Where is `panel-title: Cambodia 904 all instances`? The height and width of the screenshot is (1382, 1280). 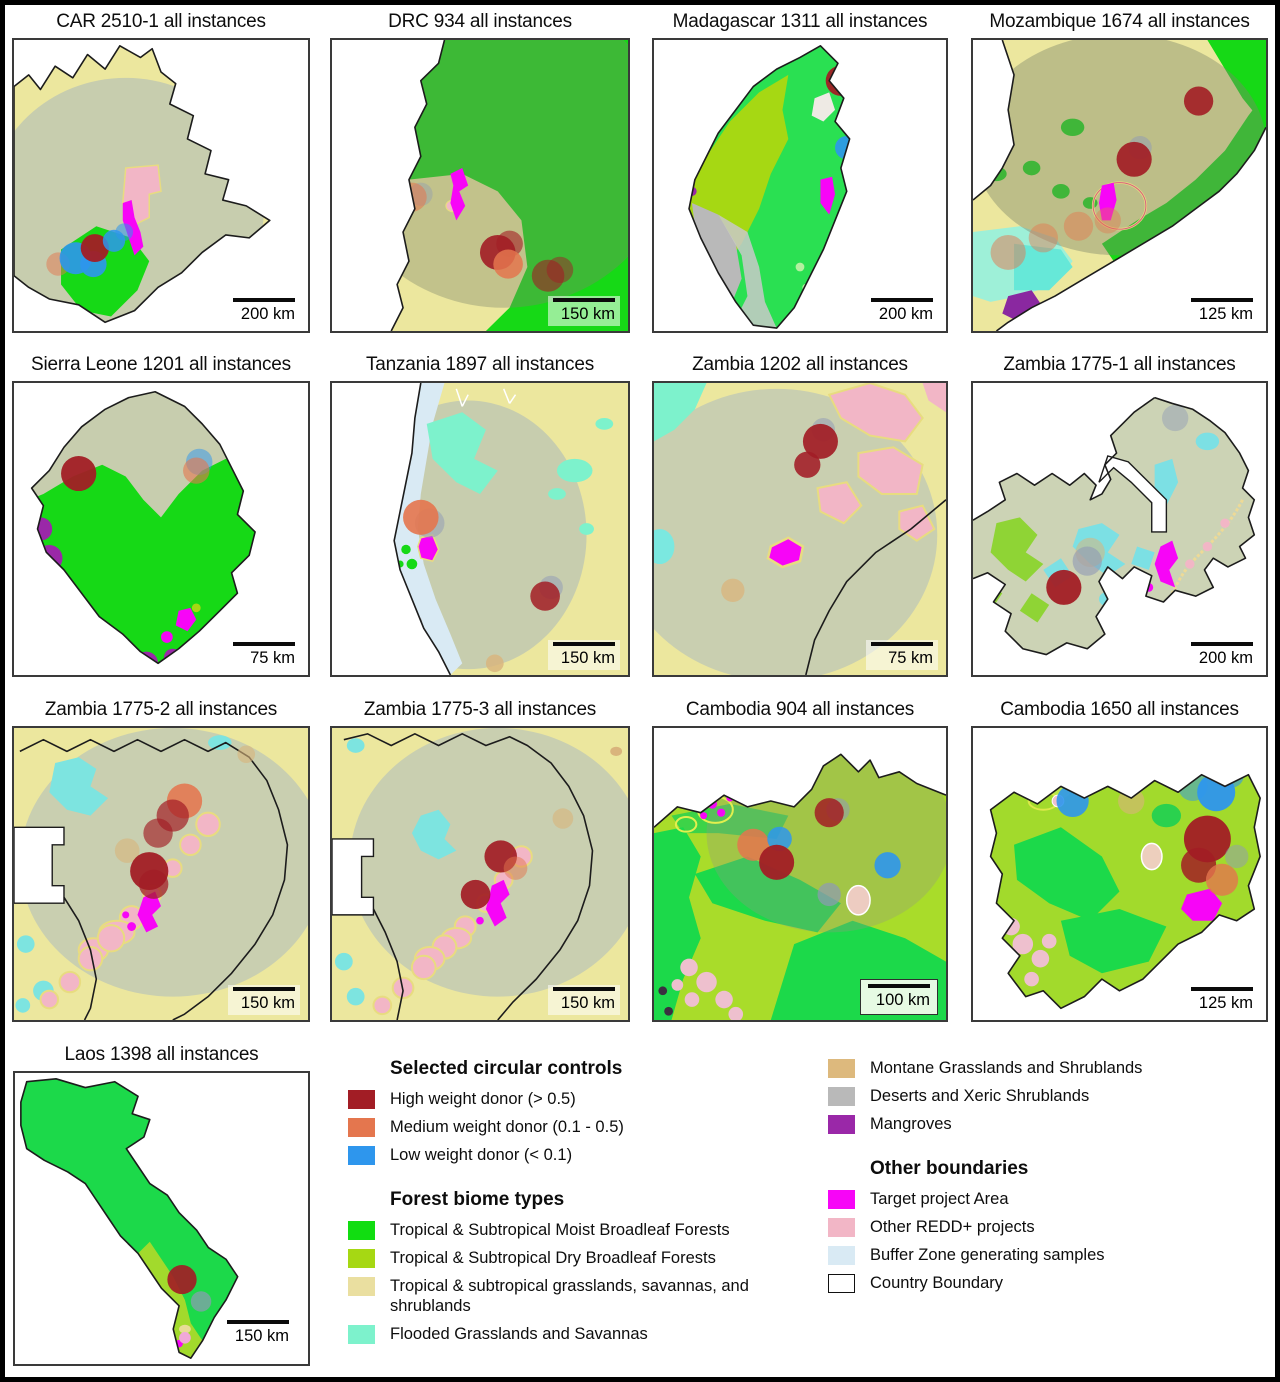
panel-title: Cambodia 904 all instances is located at coordinates (800, 709).